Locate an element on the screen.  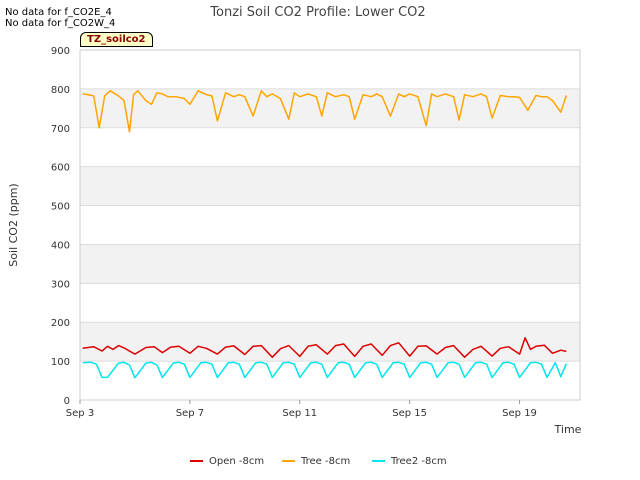
y-tick-label: 100 is located at coordinates (60, 362).